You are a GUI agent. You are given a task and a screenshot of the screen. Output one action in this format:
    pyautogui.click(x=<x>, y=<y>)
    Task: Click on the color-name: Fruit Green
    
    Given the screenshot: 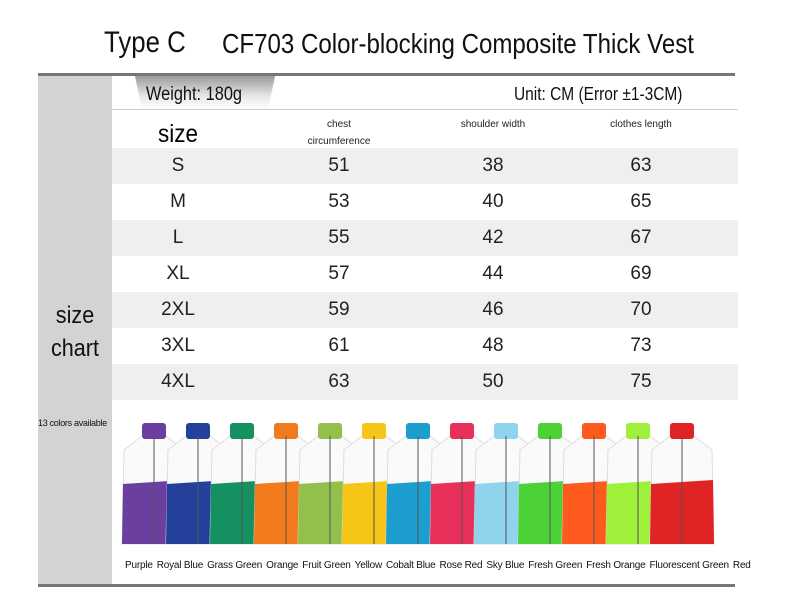 What is the action you would take?
    pyautogui.click(x=326, y=565)
    